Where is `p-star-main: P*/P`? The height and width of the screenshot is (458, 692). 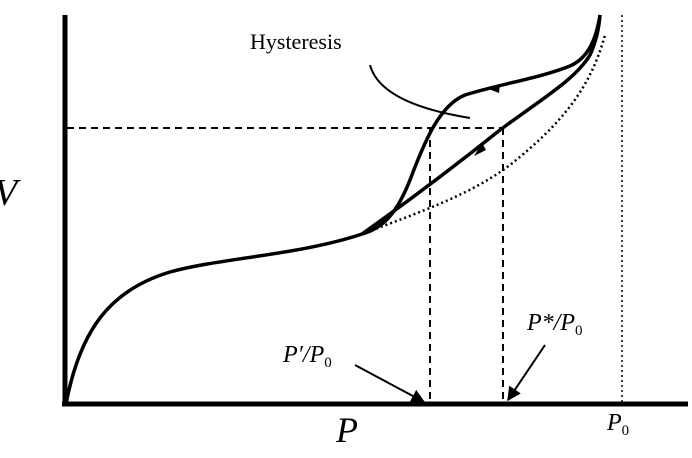 p-star-main: P*/P is located at coordinates (550, 323).